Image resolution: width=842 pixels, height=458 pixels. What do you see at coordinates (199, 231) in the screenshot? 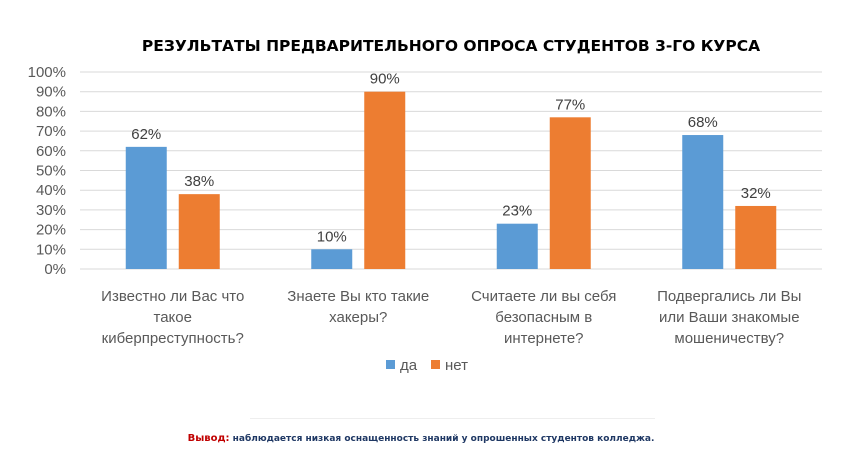
I see `bar-нет-0` at bounding box center [199, 231].